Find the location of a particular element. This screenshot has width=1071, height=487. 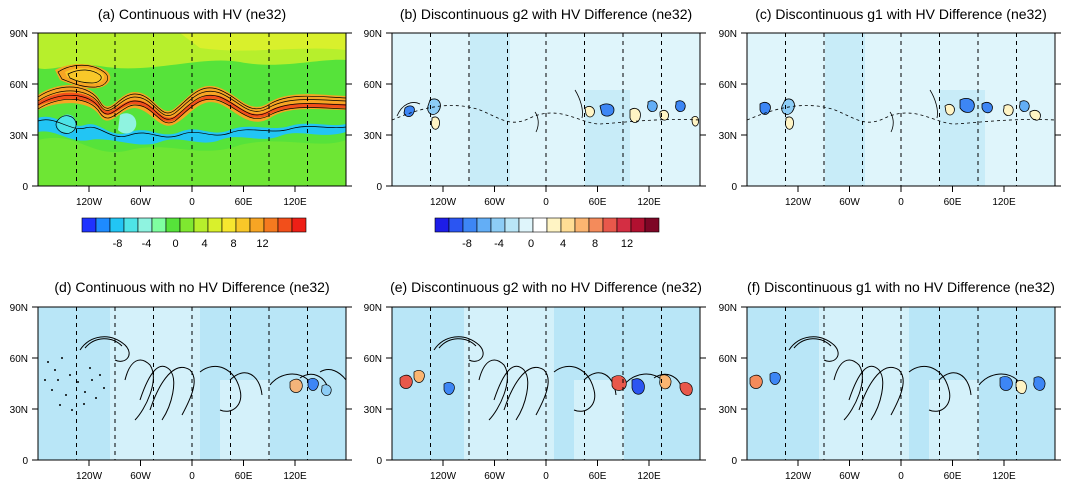

panel-f-lon-dashes is located at coordinates (901, 383).